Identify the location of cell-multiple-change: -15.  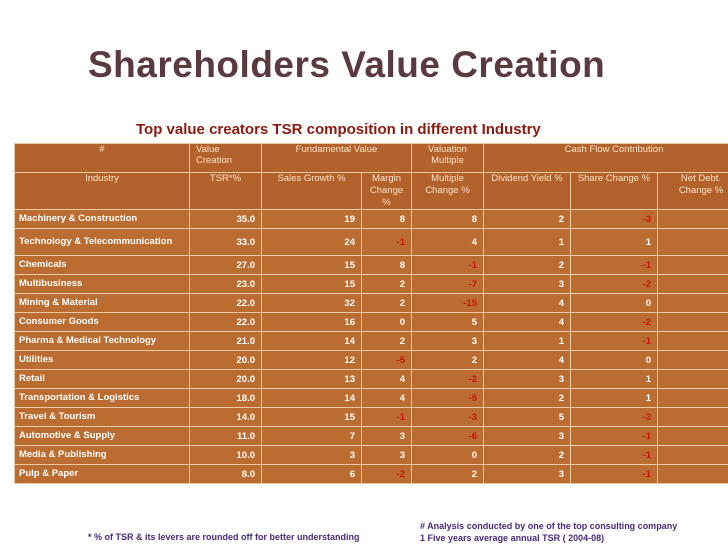
(447, 303).